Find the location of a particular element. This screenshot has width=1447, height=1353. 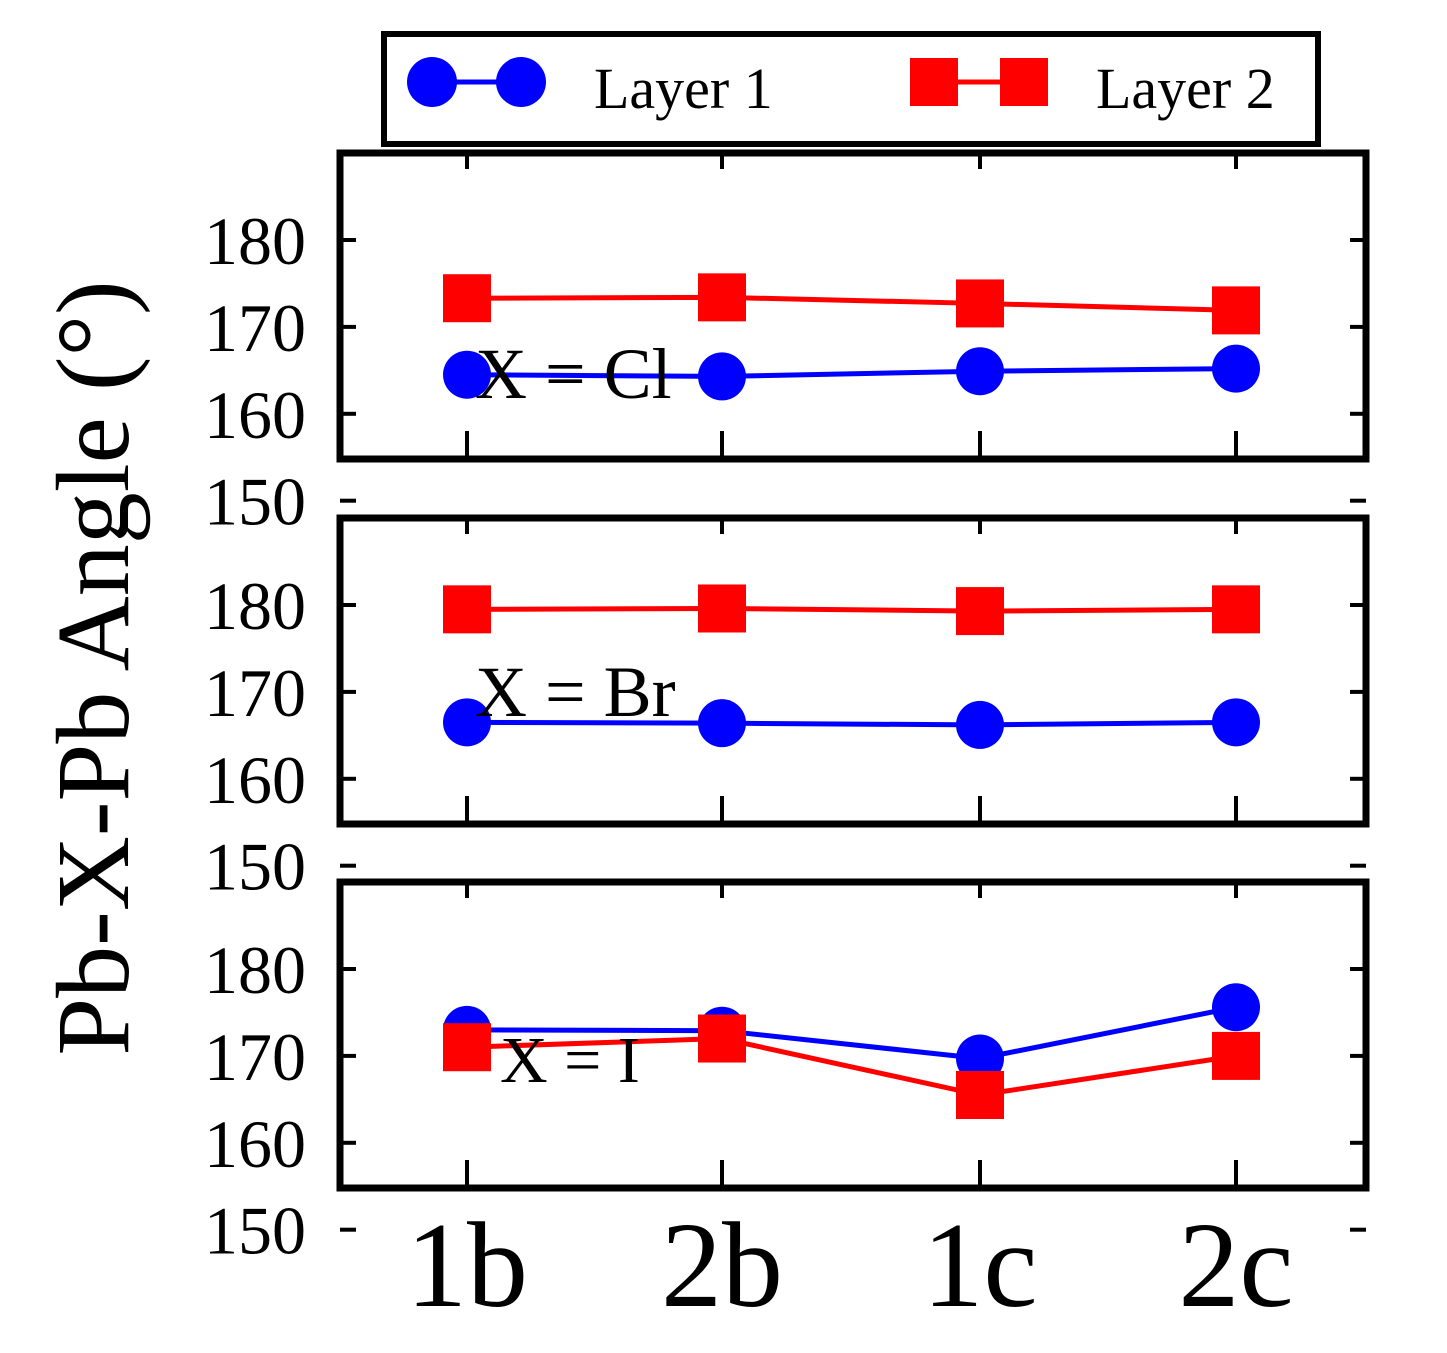

x-tick-label: 1c is located at coordinates (979, 1265).